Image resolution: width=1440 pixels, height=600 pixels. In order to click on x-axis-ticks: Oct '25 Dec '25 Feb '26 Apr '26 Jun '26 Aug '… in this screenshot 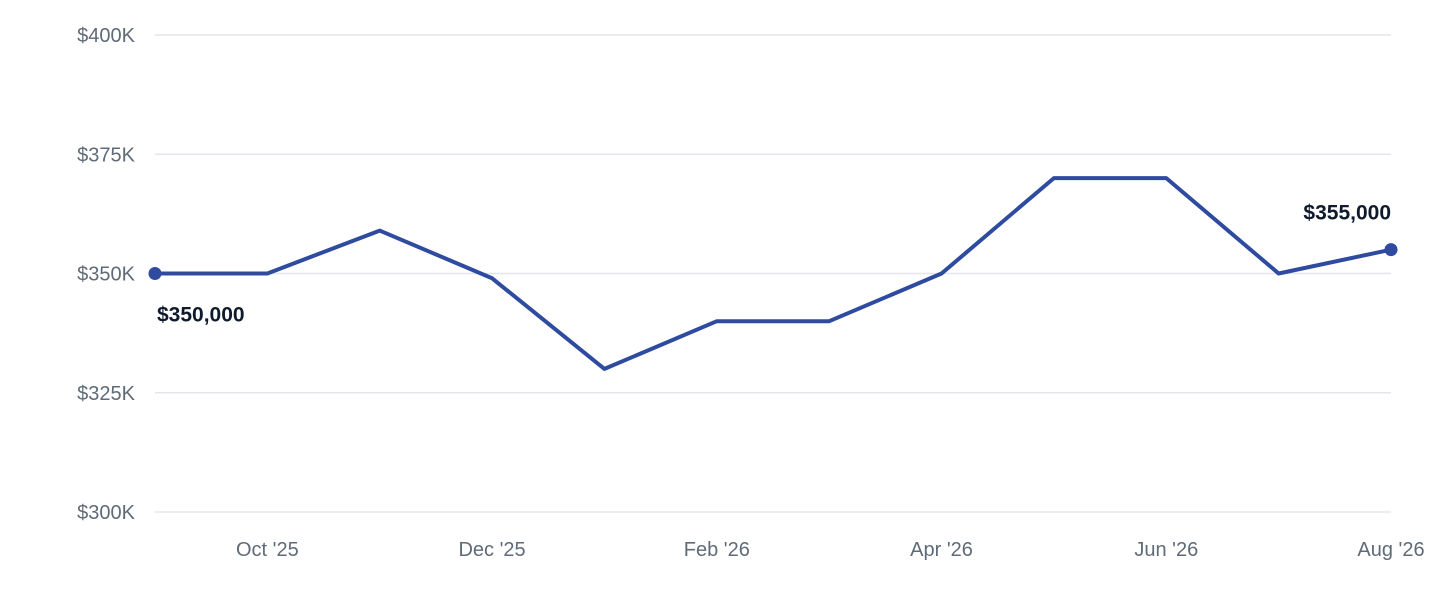, I will do `click(830, 550)`.